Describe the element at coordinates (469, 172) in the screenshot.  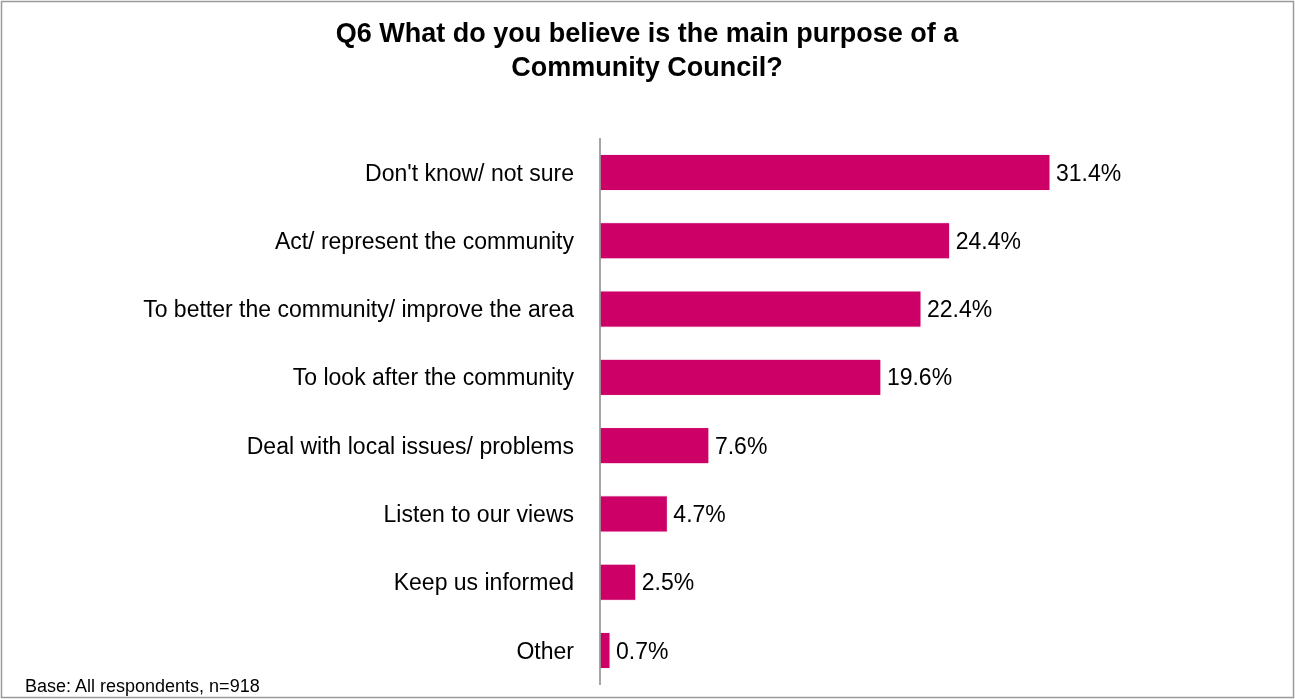
I see `y-tick-label: Don't know/ not sure` at that location.